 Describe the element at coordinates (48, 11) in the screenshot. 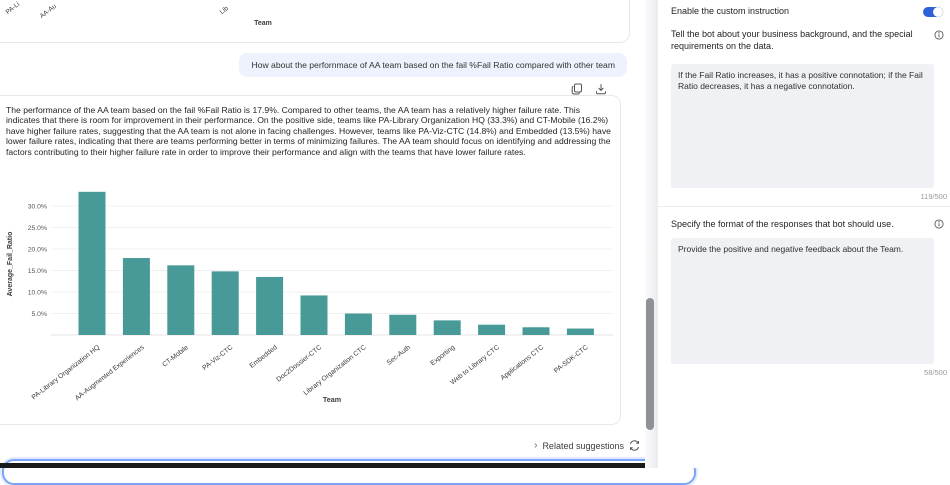

I see `previous-chart-tick-label: AA-Au` at that location.